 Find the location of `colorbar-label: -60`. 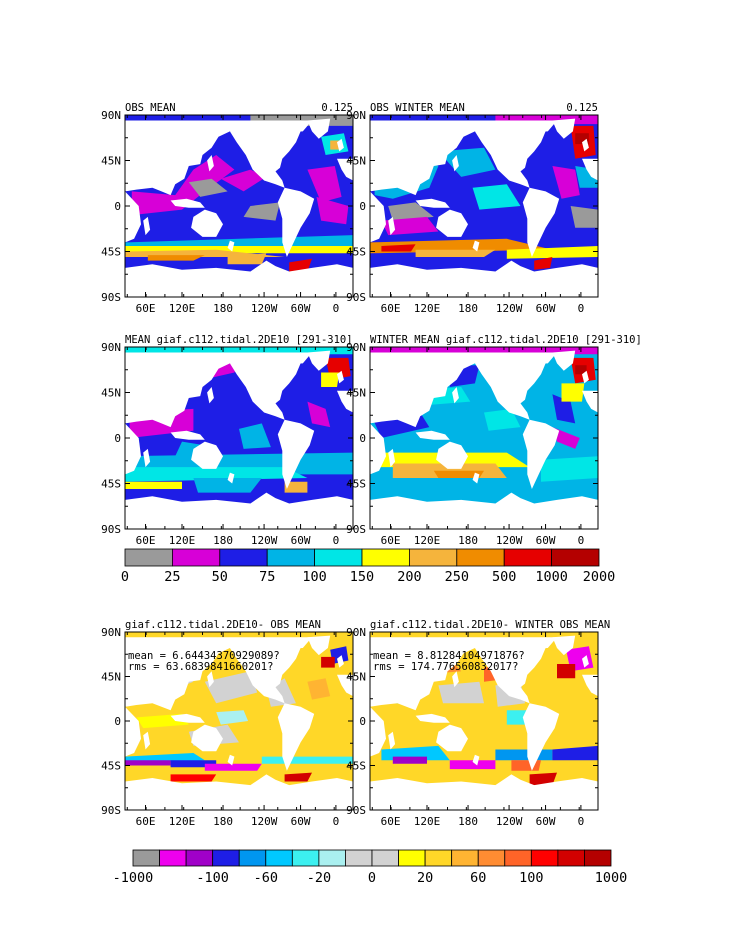

colorbar-label: -60 is located at coordinates (266, 878).